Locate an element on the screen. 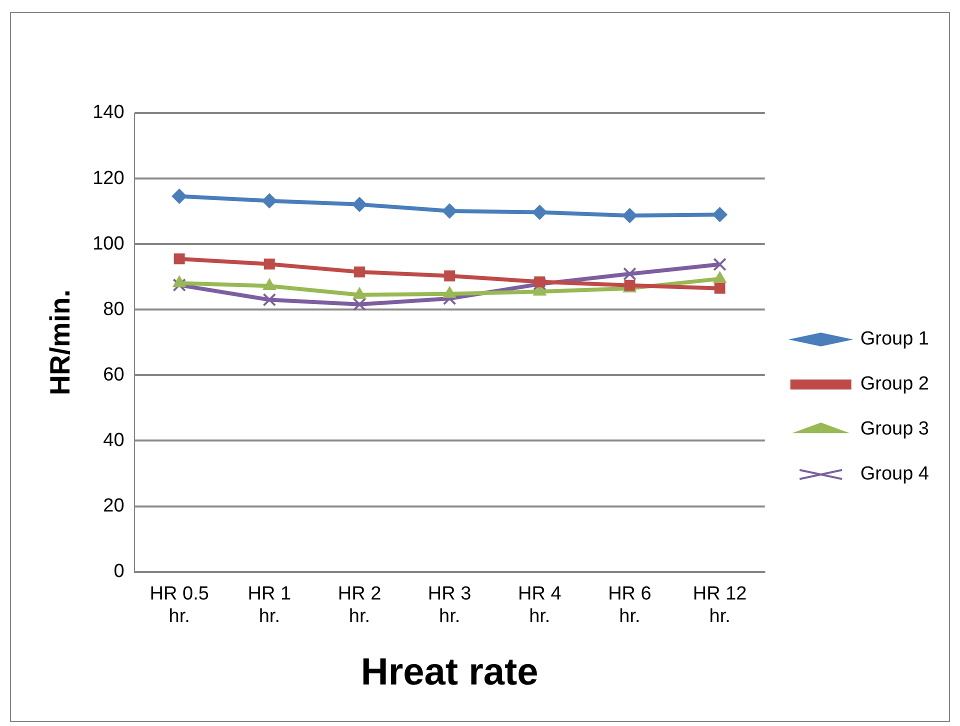 The image size is (960, 726). x-tick-label: HR 1 hr. is located at coordinates (270, 605).